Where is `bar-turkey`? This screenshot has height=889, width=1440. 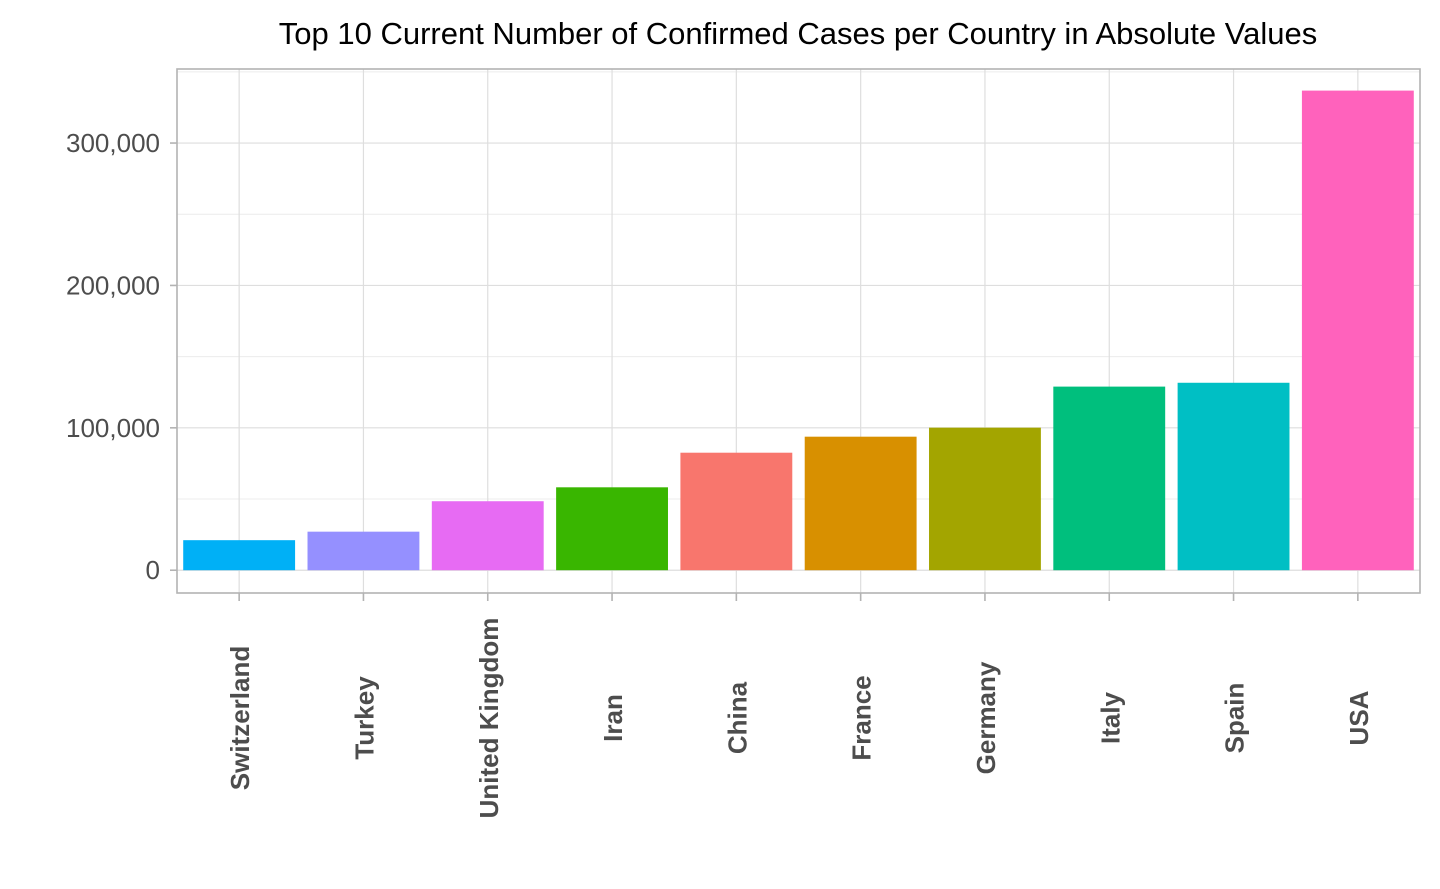
bar-turkey is located at coordinates (363, 551).